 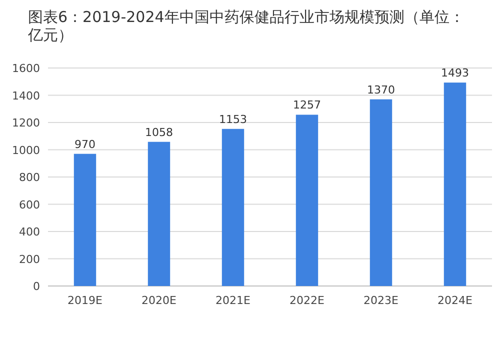 I want to click on y-tick-label: 0, so click(x=36, y=286).